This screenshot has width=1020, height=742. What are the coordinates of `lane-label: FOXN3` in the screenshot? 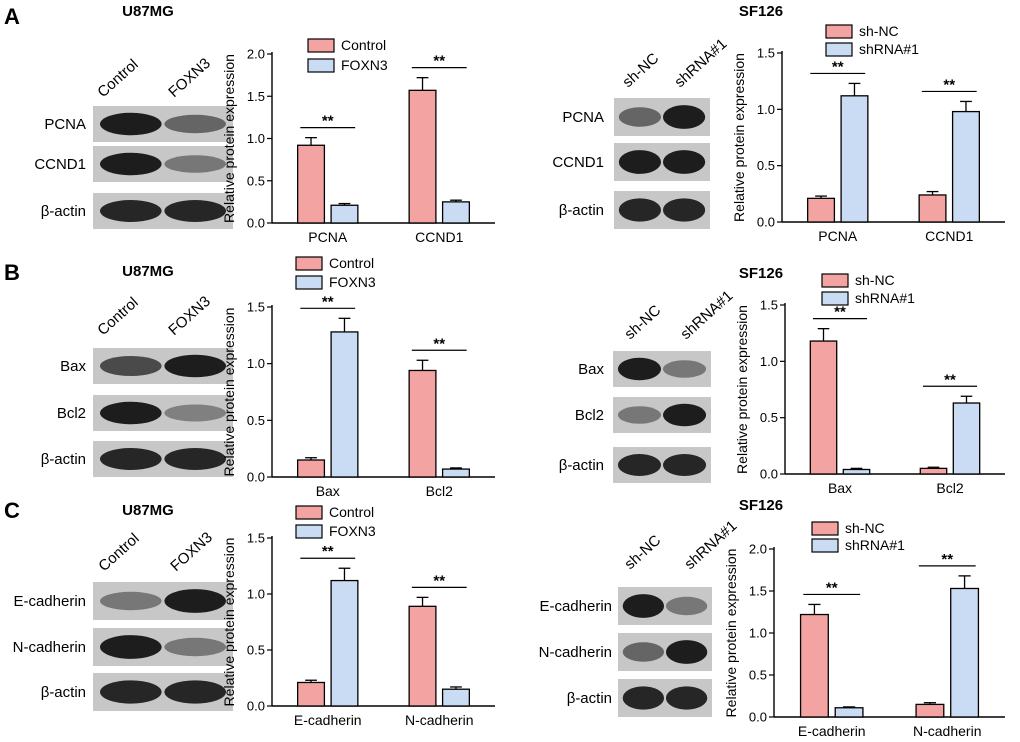 It's located at (189, 78).